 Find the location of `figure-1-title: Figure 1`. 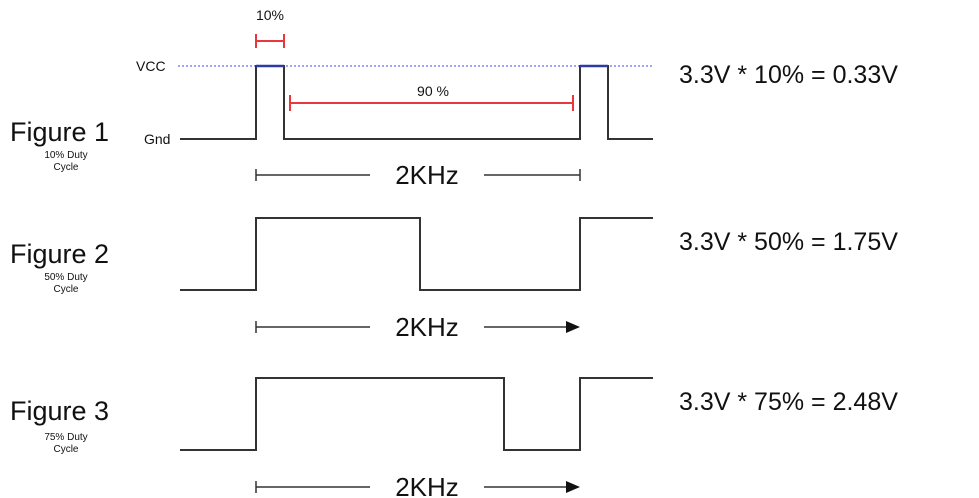

figure-1-title: Figure 1 is located at coordinates (59, 132).